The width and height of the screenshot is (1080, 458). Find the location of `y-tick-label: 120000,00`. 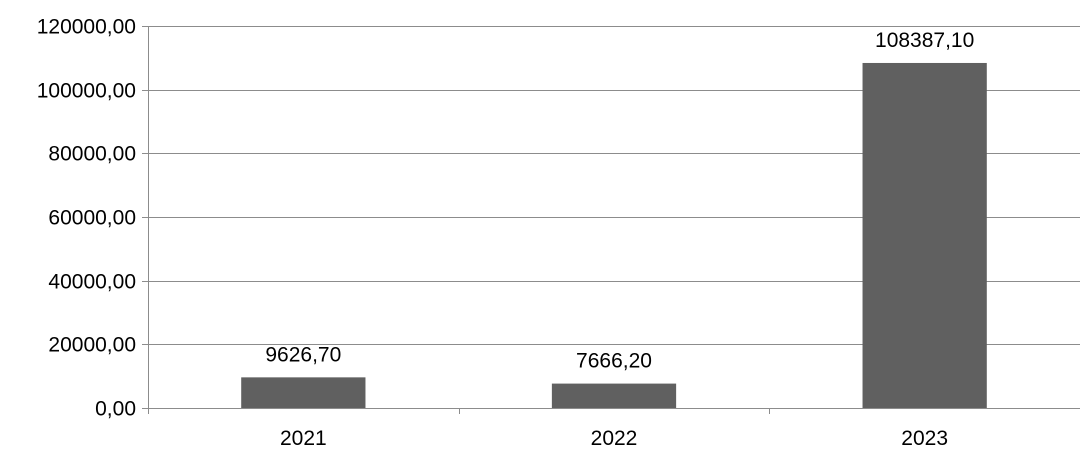

y-tick-label: 120000,00 is located at coordinates (86, 27).